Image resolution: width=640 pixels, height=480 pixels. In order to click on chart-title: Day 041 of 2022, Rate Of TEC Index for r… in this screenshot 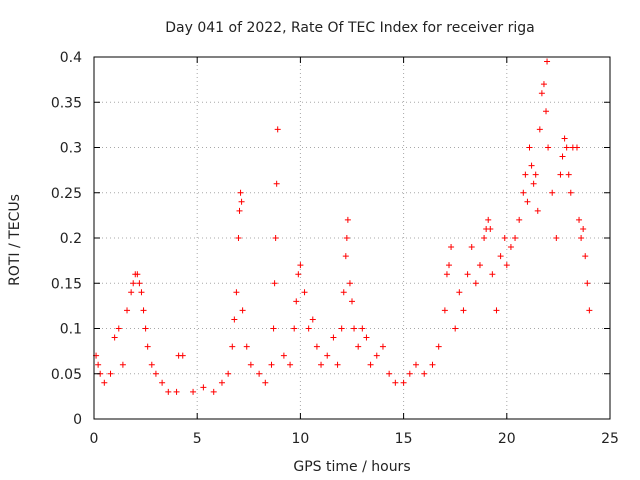, I will do `click(349, 28)`.